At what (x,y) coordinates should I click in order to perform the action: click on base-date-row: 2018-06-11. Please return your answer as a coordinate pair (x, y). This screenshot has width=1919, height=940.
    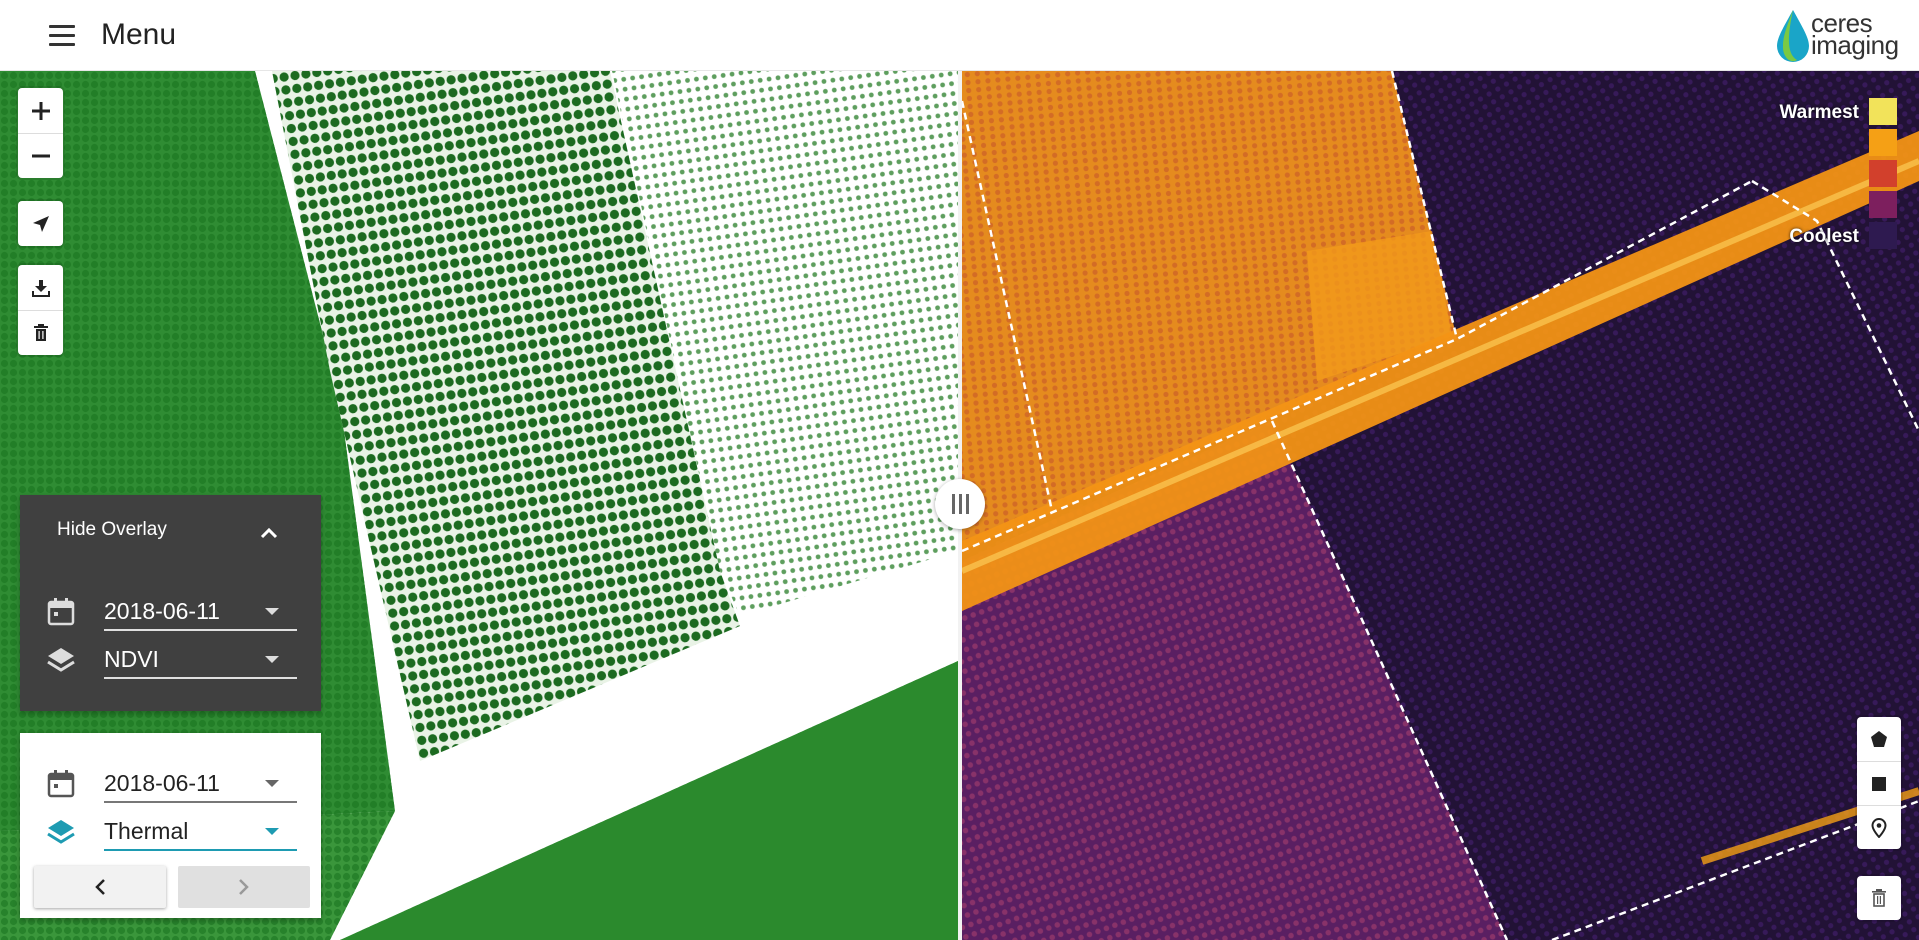
    Looking at the image, I should click on (181, 784).